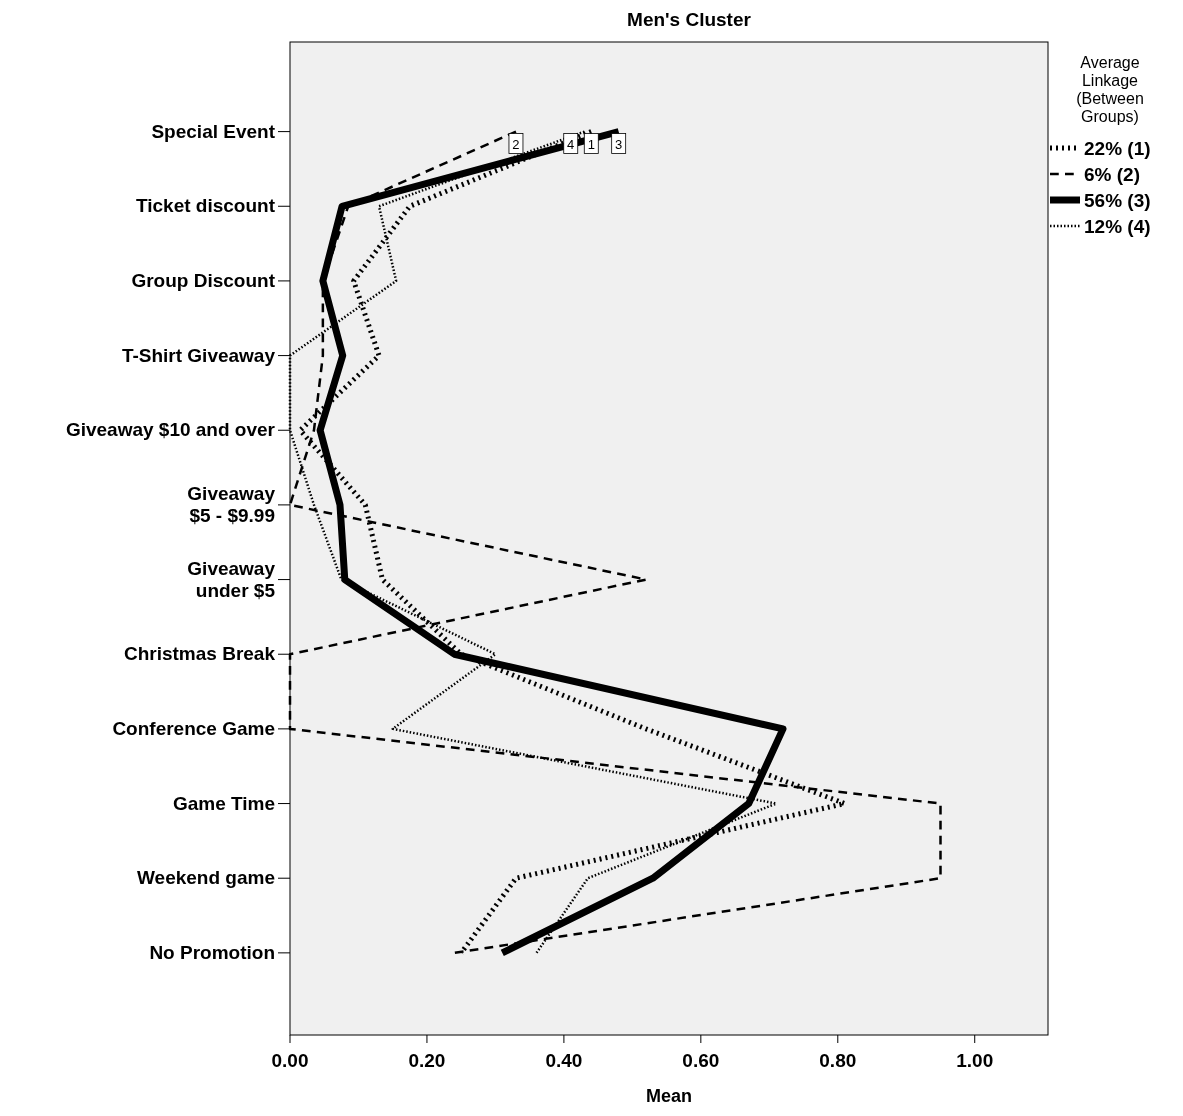 The width and height of the screenshot is (1183, 1116). What do you see at coordinates (1117, 200) in the screenshot?
I see `legend-label: 56% (3)` at bounding box center [1117, 200].